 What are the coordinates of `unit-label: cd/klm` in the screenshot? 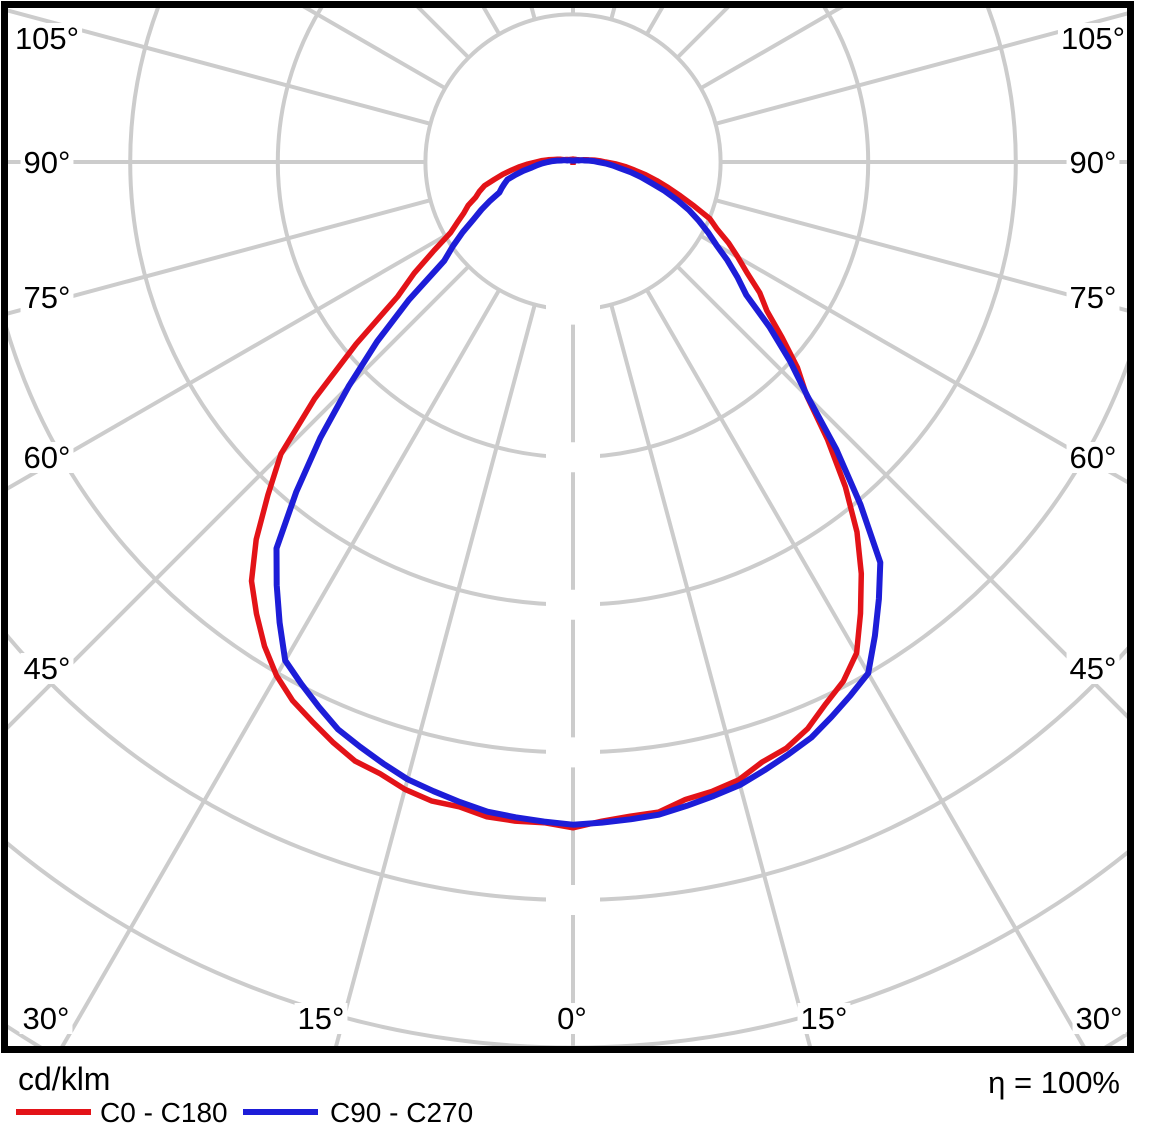 It's located at (64, 1079).